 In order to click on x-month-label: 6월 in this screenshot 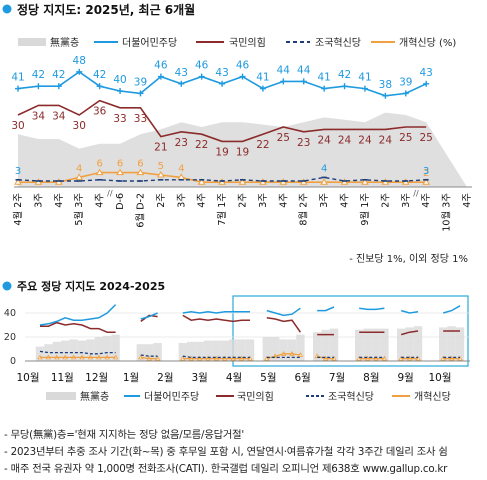, I will do `click(302, 378)`.